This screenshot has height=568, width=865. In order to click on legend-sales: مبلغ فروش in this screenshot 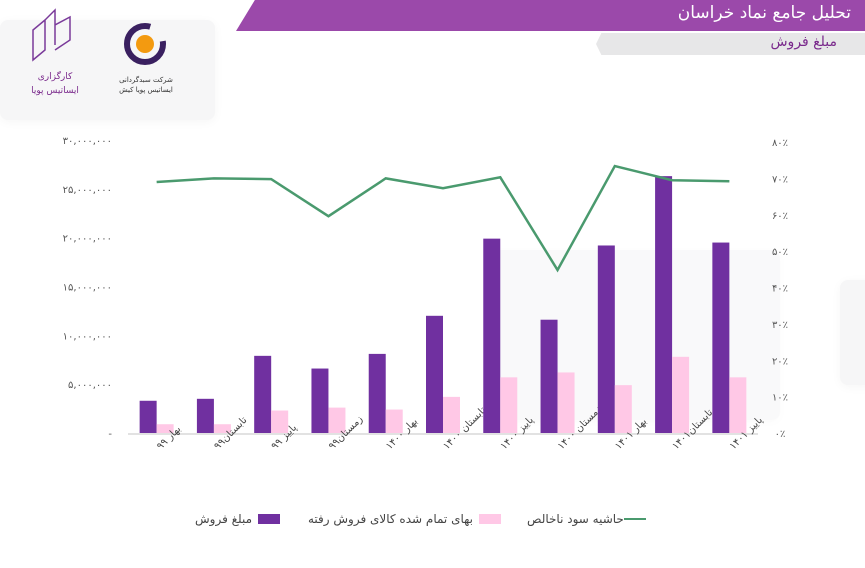, I will do `click(238, 519)`.